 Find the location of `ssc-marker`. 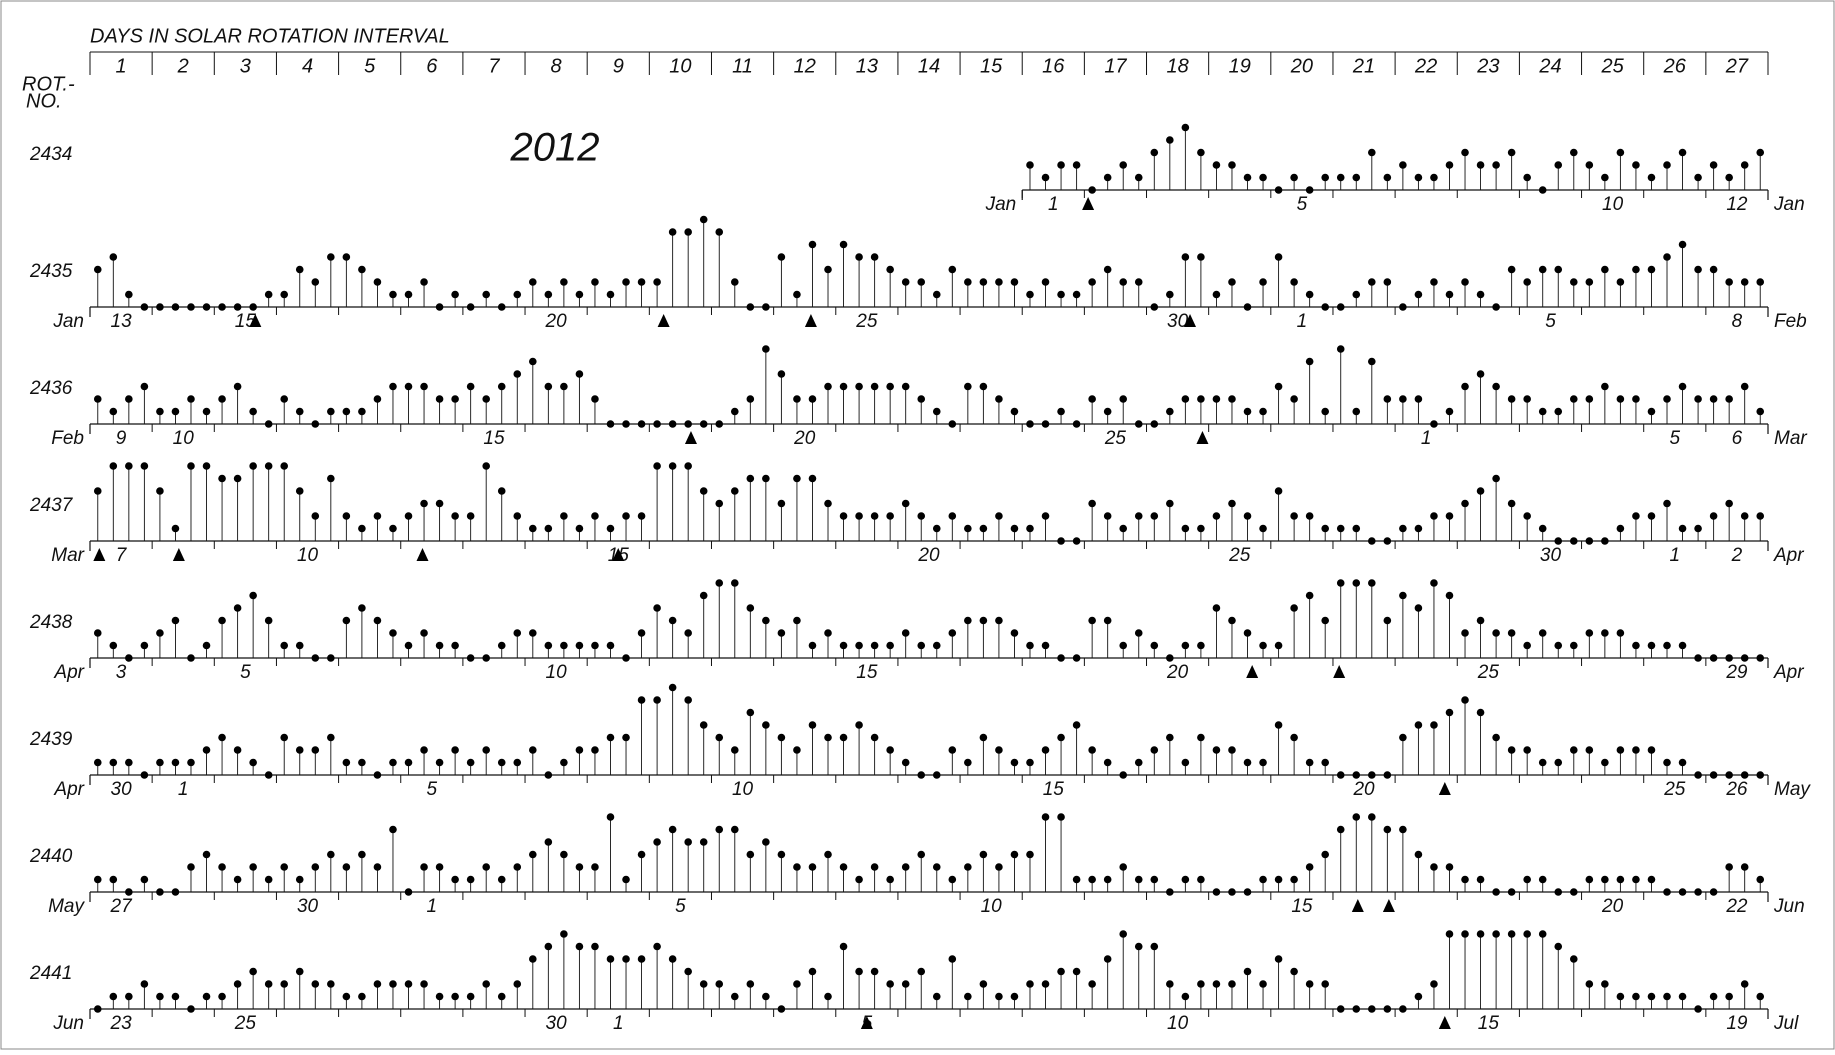

ssc-marker is located at coordinates (178, 554).